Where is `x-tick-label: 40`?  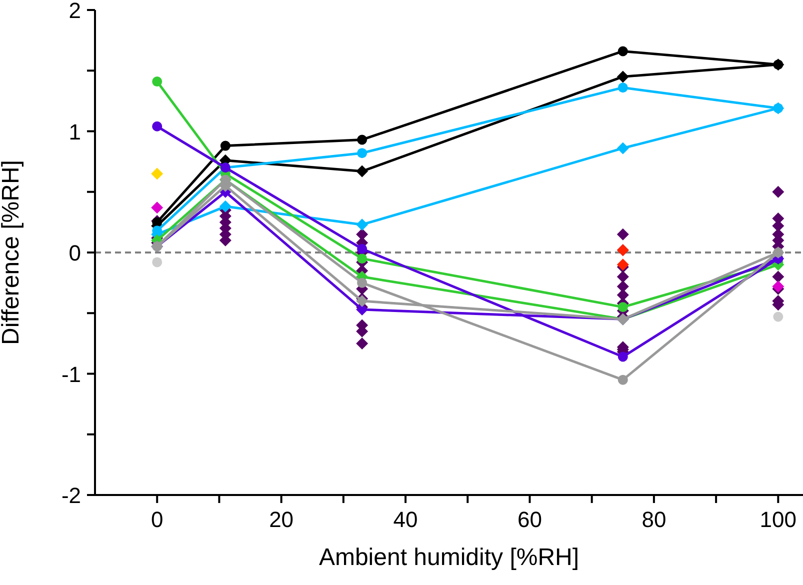 x-tick-label: 40 is located at coordinates (405, 519).